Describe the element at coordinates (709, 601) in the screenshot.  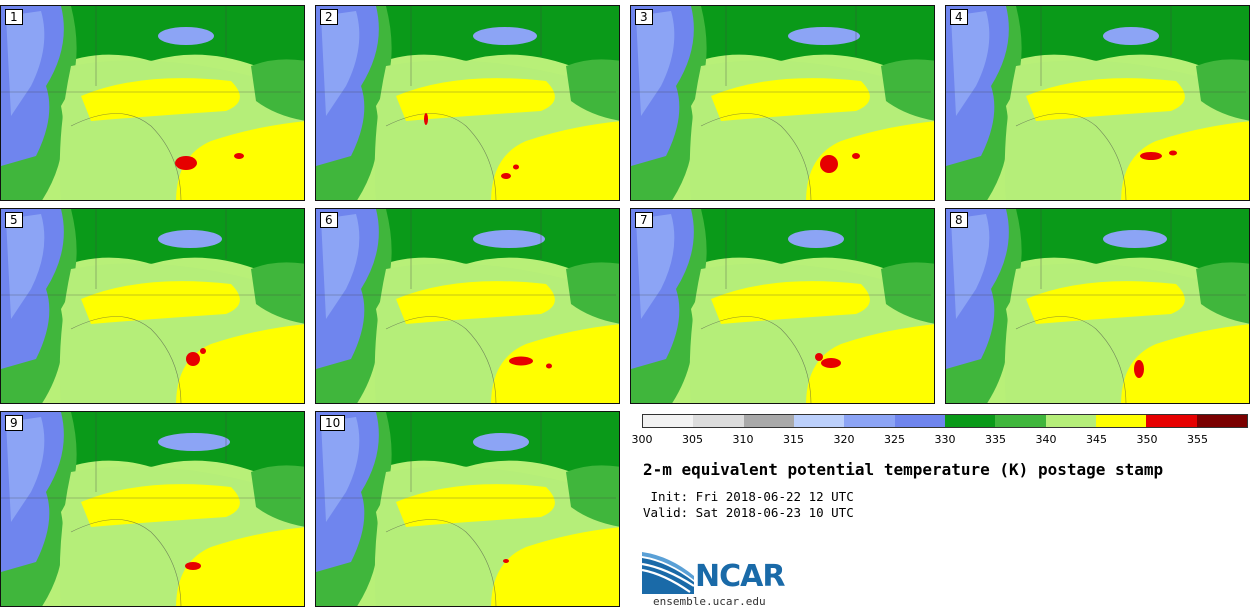
I see `site-url: ensemble.ucar.edu` at that location.